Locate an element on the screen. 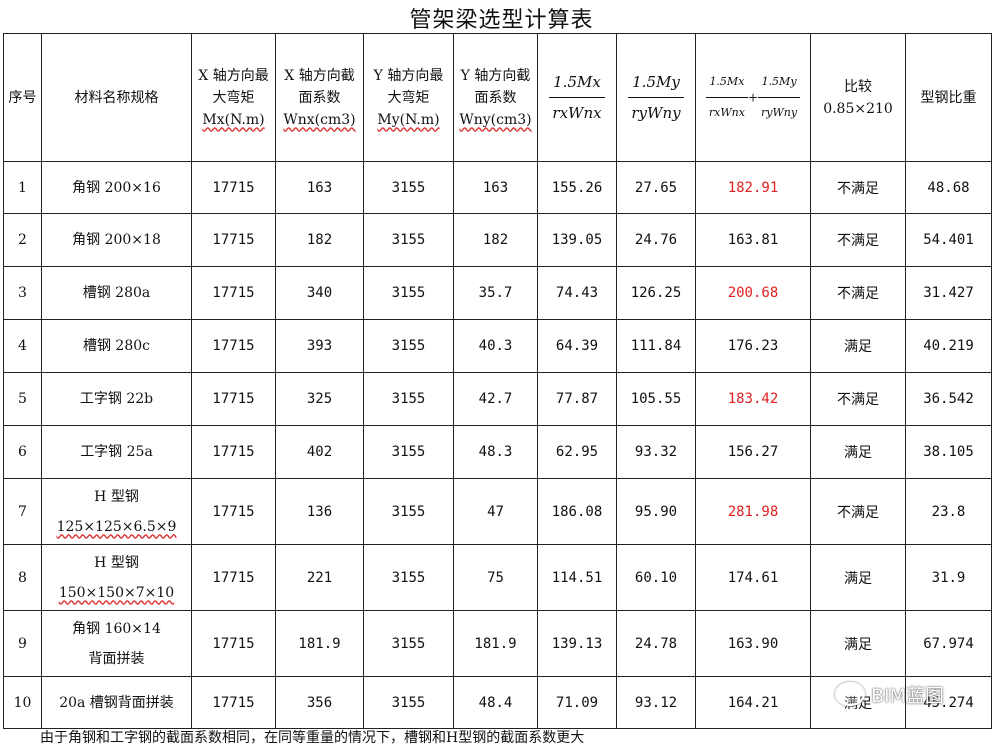 This screenshot has height=747, width=1003. cell-v2: 60.10 is located at coordinates (656, 577).